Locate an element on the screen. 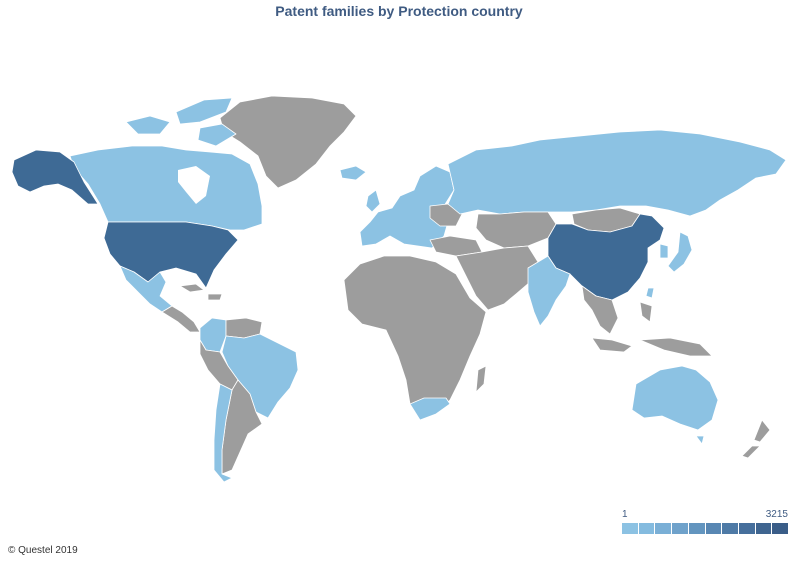 Image resolution: width=798 pixels, height=561 pixels. country-taiwan is located at coordinates (650, 293).